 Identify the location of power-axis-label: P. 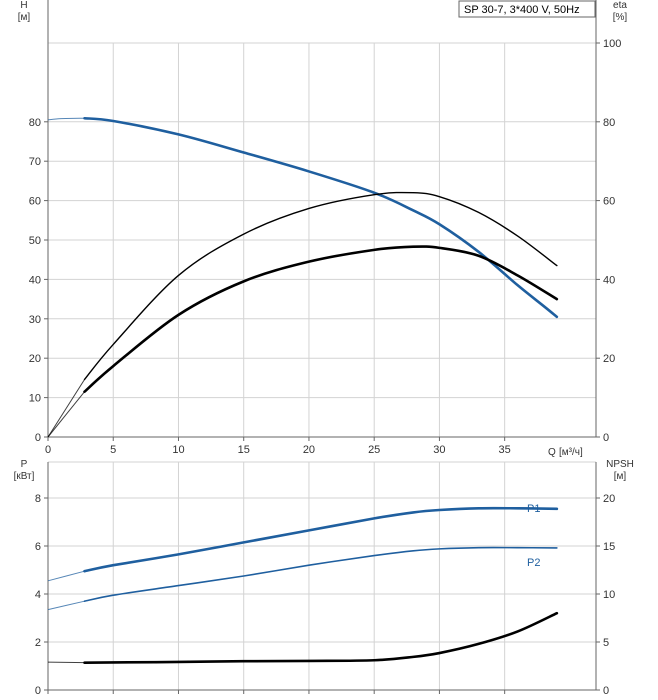
(24, 464).